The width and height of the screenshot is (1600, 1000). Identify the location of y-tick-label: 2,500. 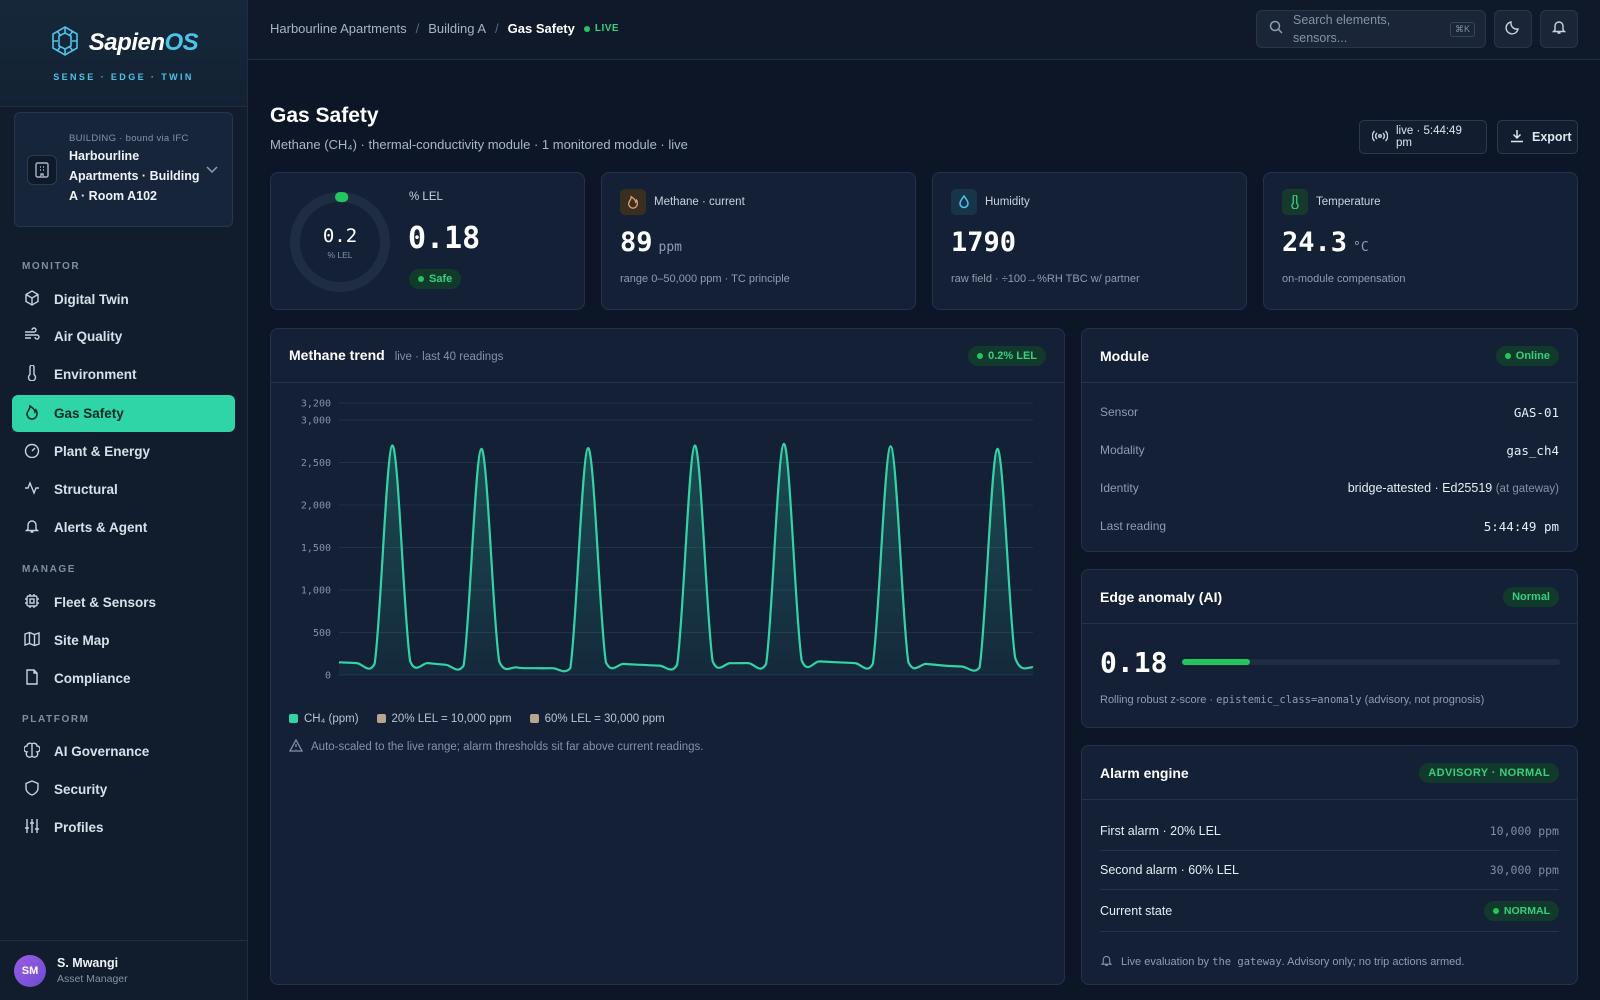
(316, 463).